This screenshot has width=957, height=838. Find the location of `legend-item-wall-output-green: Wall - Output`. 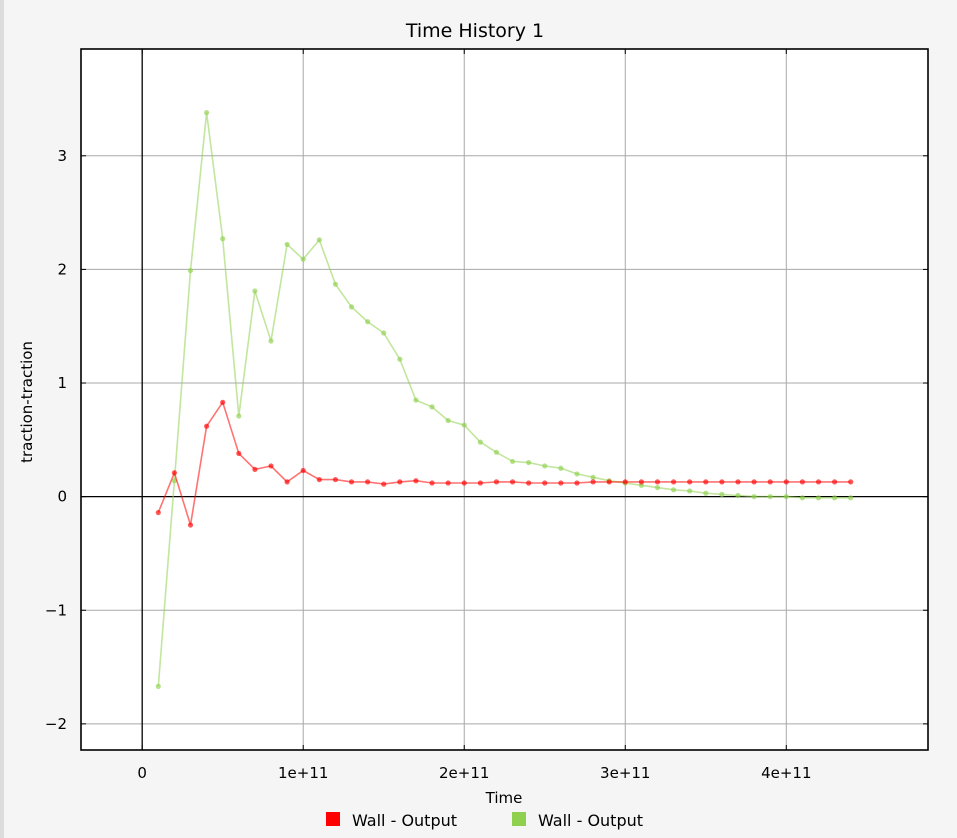

legend-item-wall-output-green: Wall - Output is located at coordinates (577, 820).